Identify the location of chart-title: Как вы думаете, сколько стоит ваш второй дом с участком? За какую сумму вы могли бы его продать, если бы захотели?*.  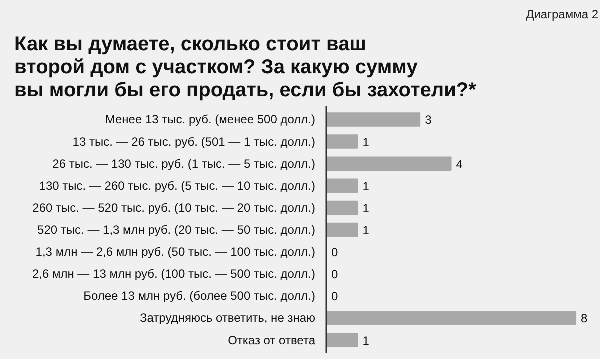
(245, 67).